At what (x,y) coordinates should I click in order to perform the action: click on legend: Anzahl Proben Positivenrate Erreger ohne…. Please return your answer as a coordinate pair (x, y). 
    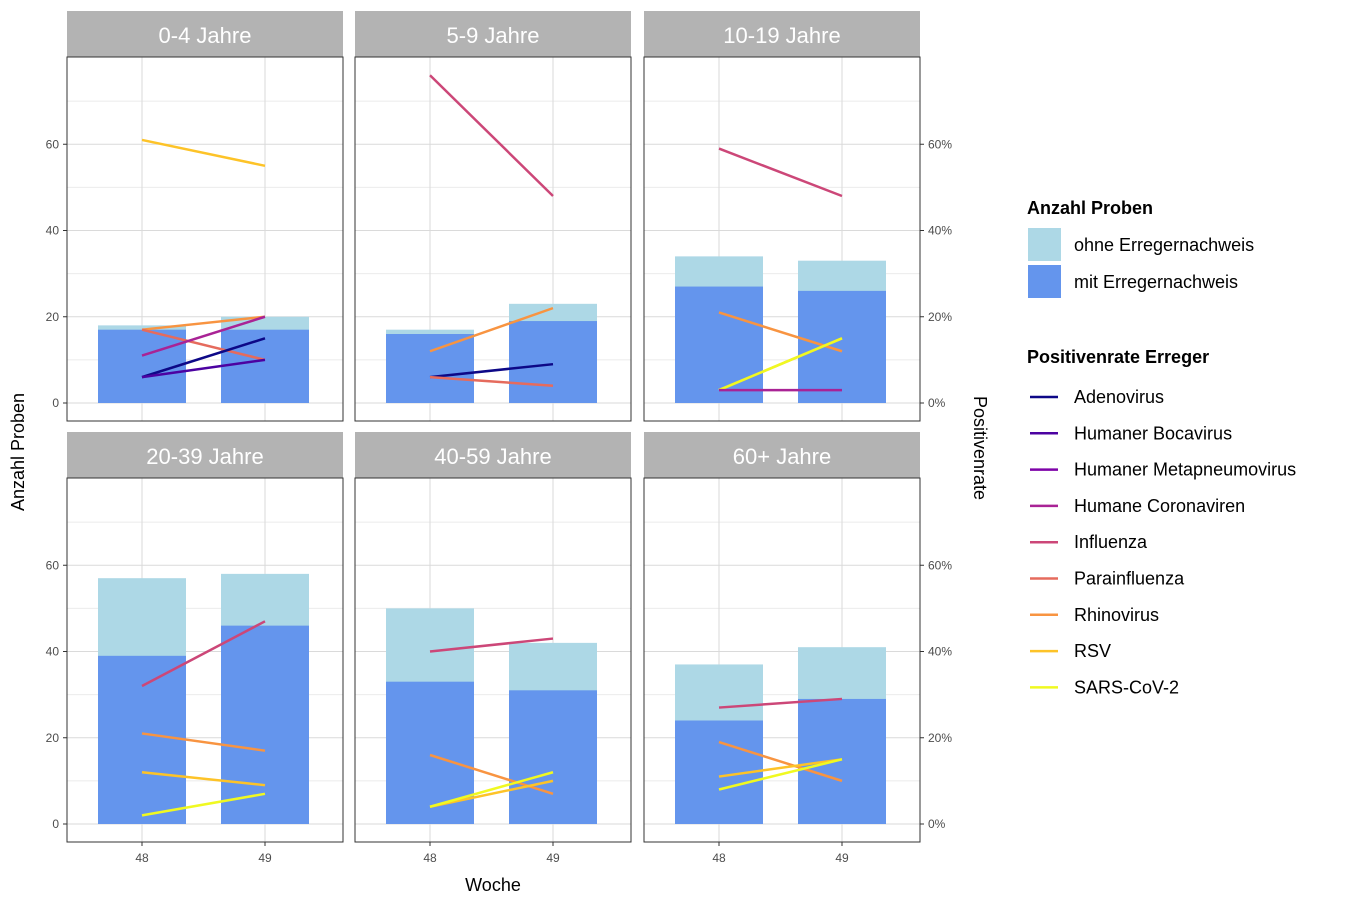
    Looking at the image, I should click on (1161, 447).